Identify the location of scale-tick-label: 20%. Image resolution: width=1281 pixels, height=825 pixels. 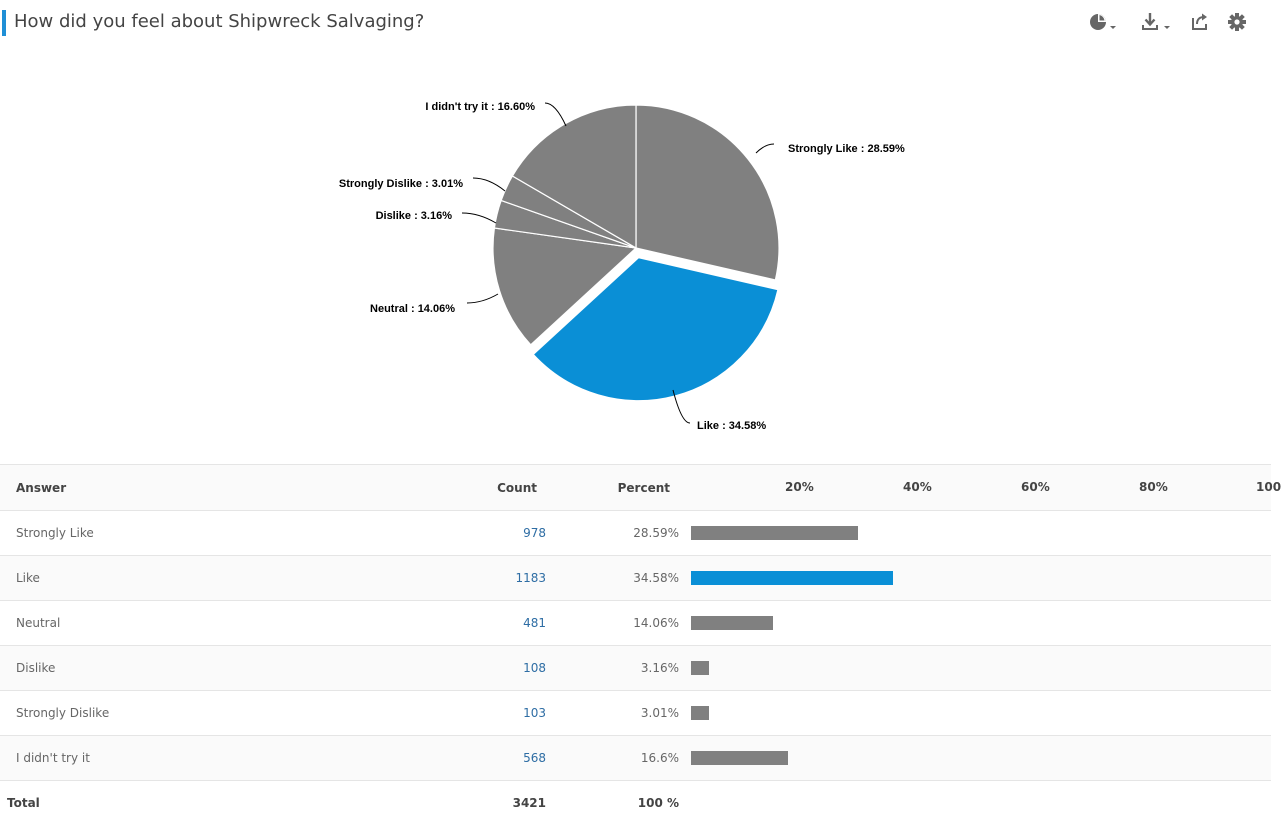
(799, 487).